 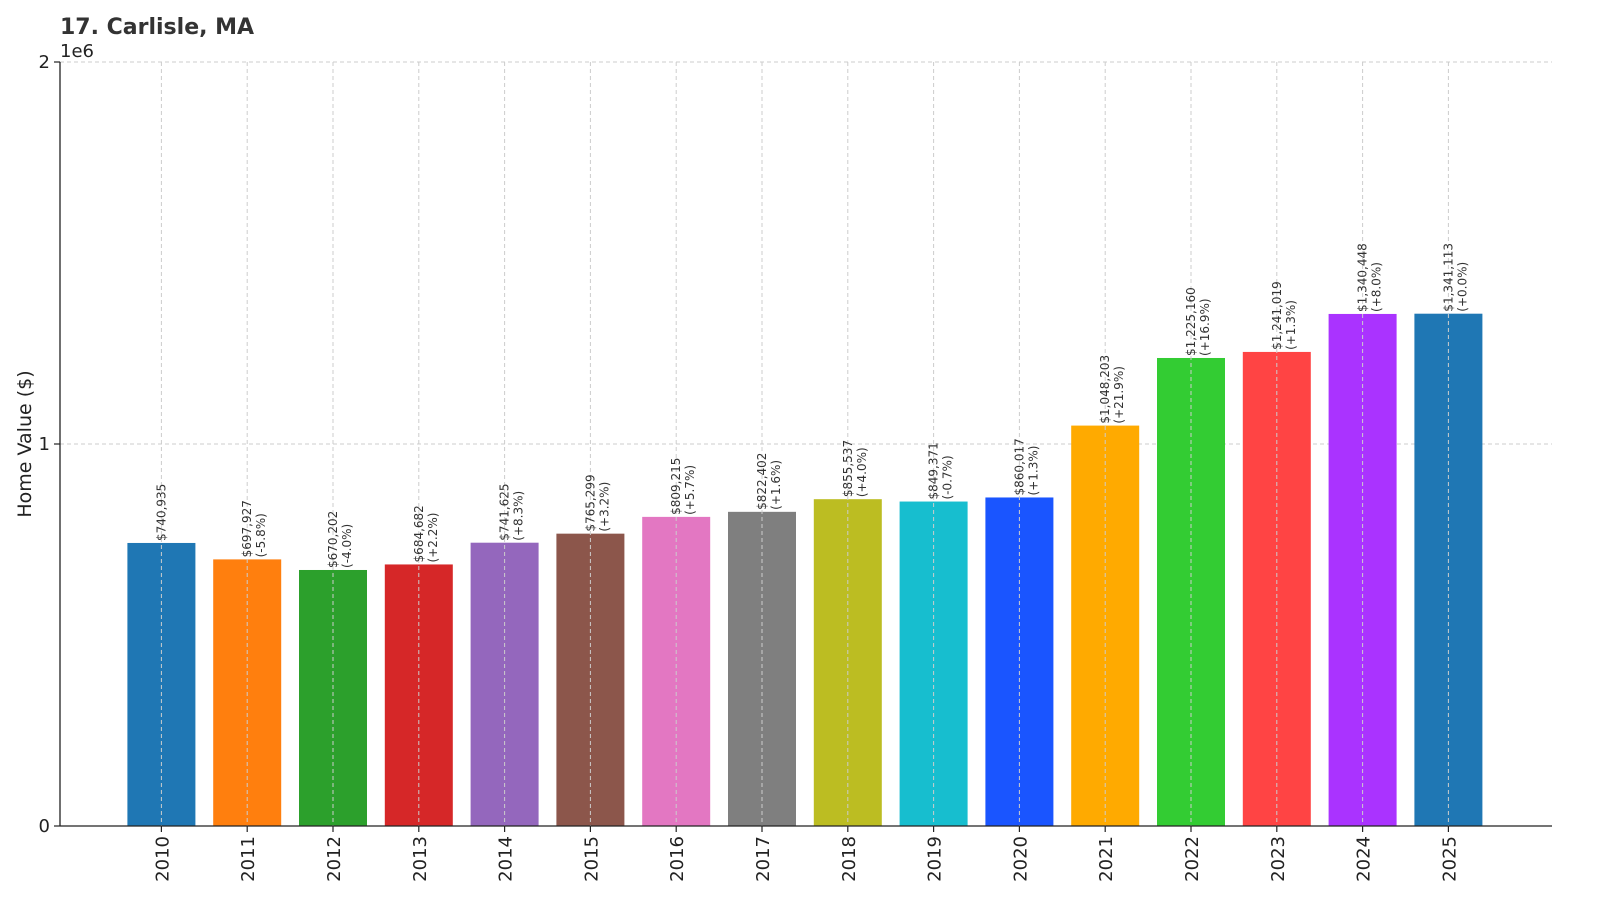 I want to click on chart-title: 17. Carlisle, MA, so click(x=157, y=27).